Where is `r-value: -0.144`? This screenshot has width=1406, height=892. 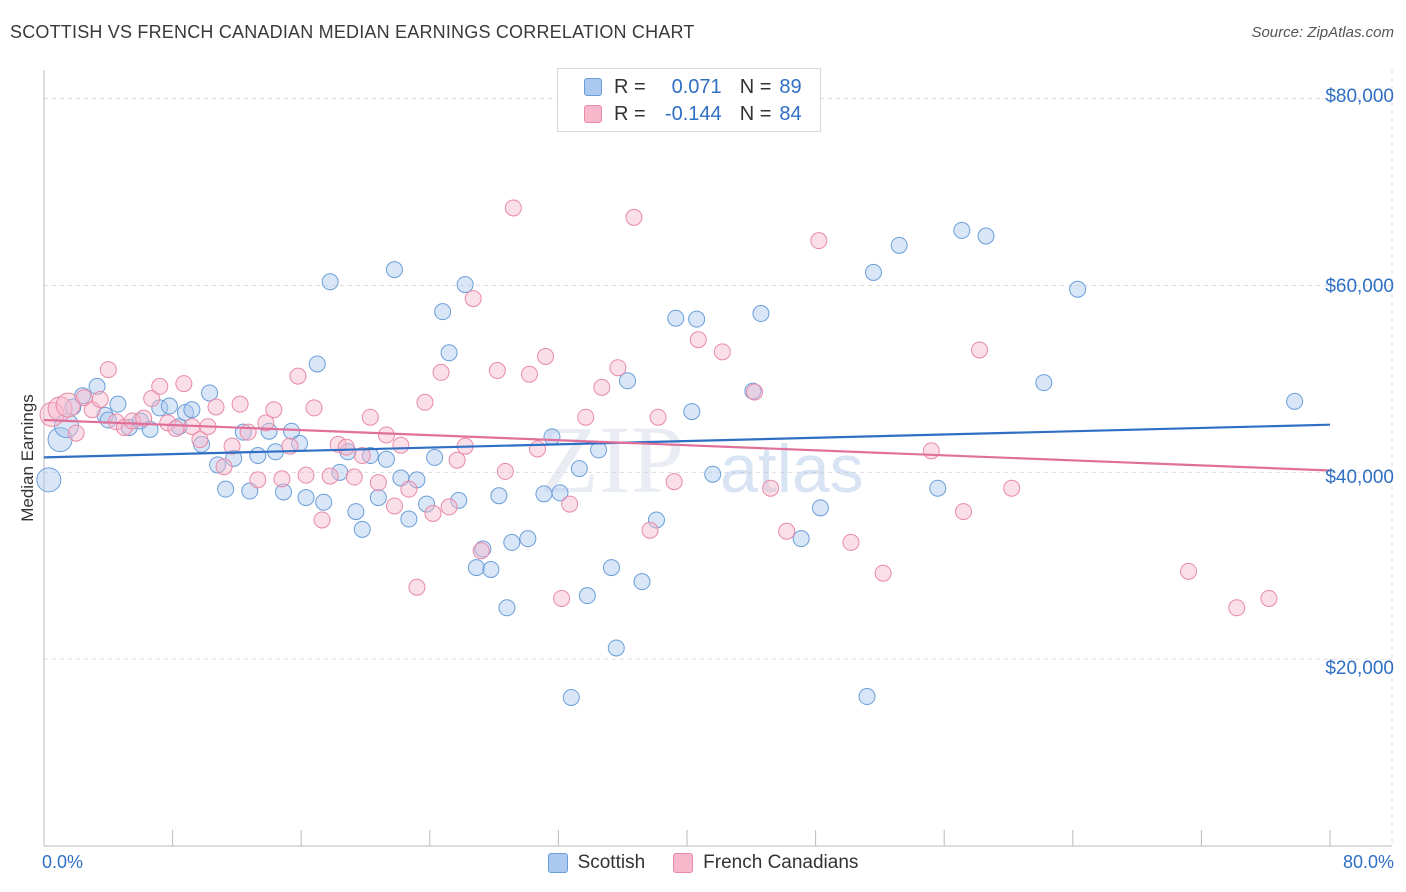
r-value: -0.144 is located at coordinates (693, 113).